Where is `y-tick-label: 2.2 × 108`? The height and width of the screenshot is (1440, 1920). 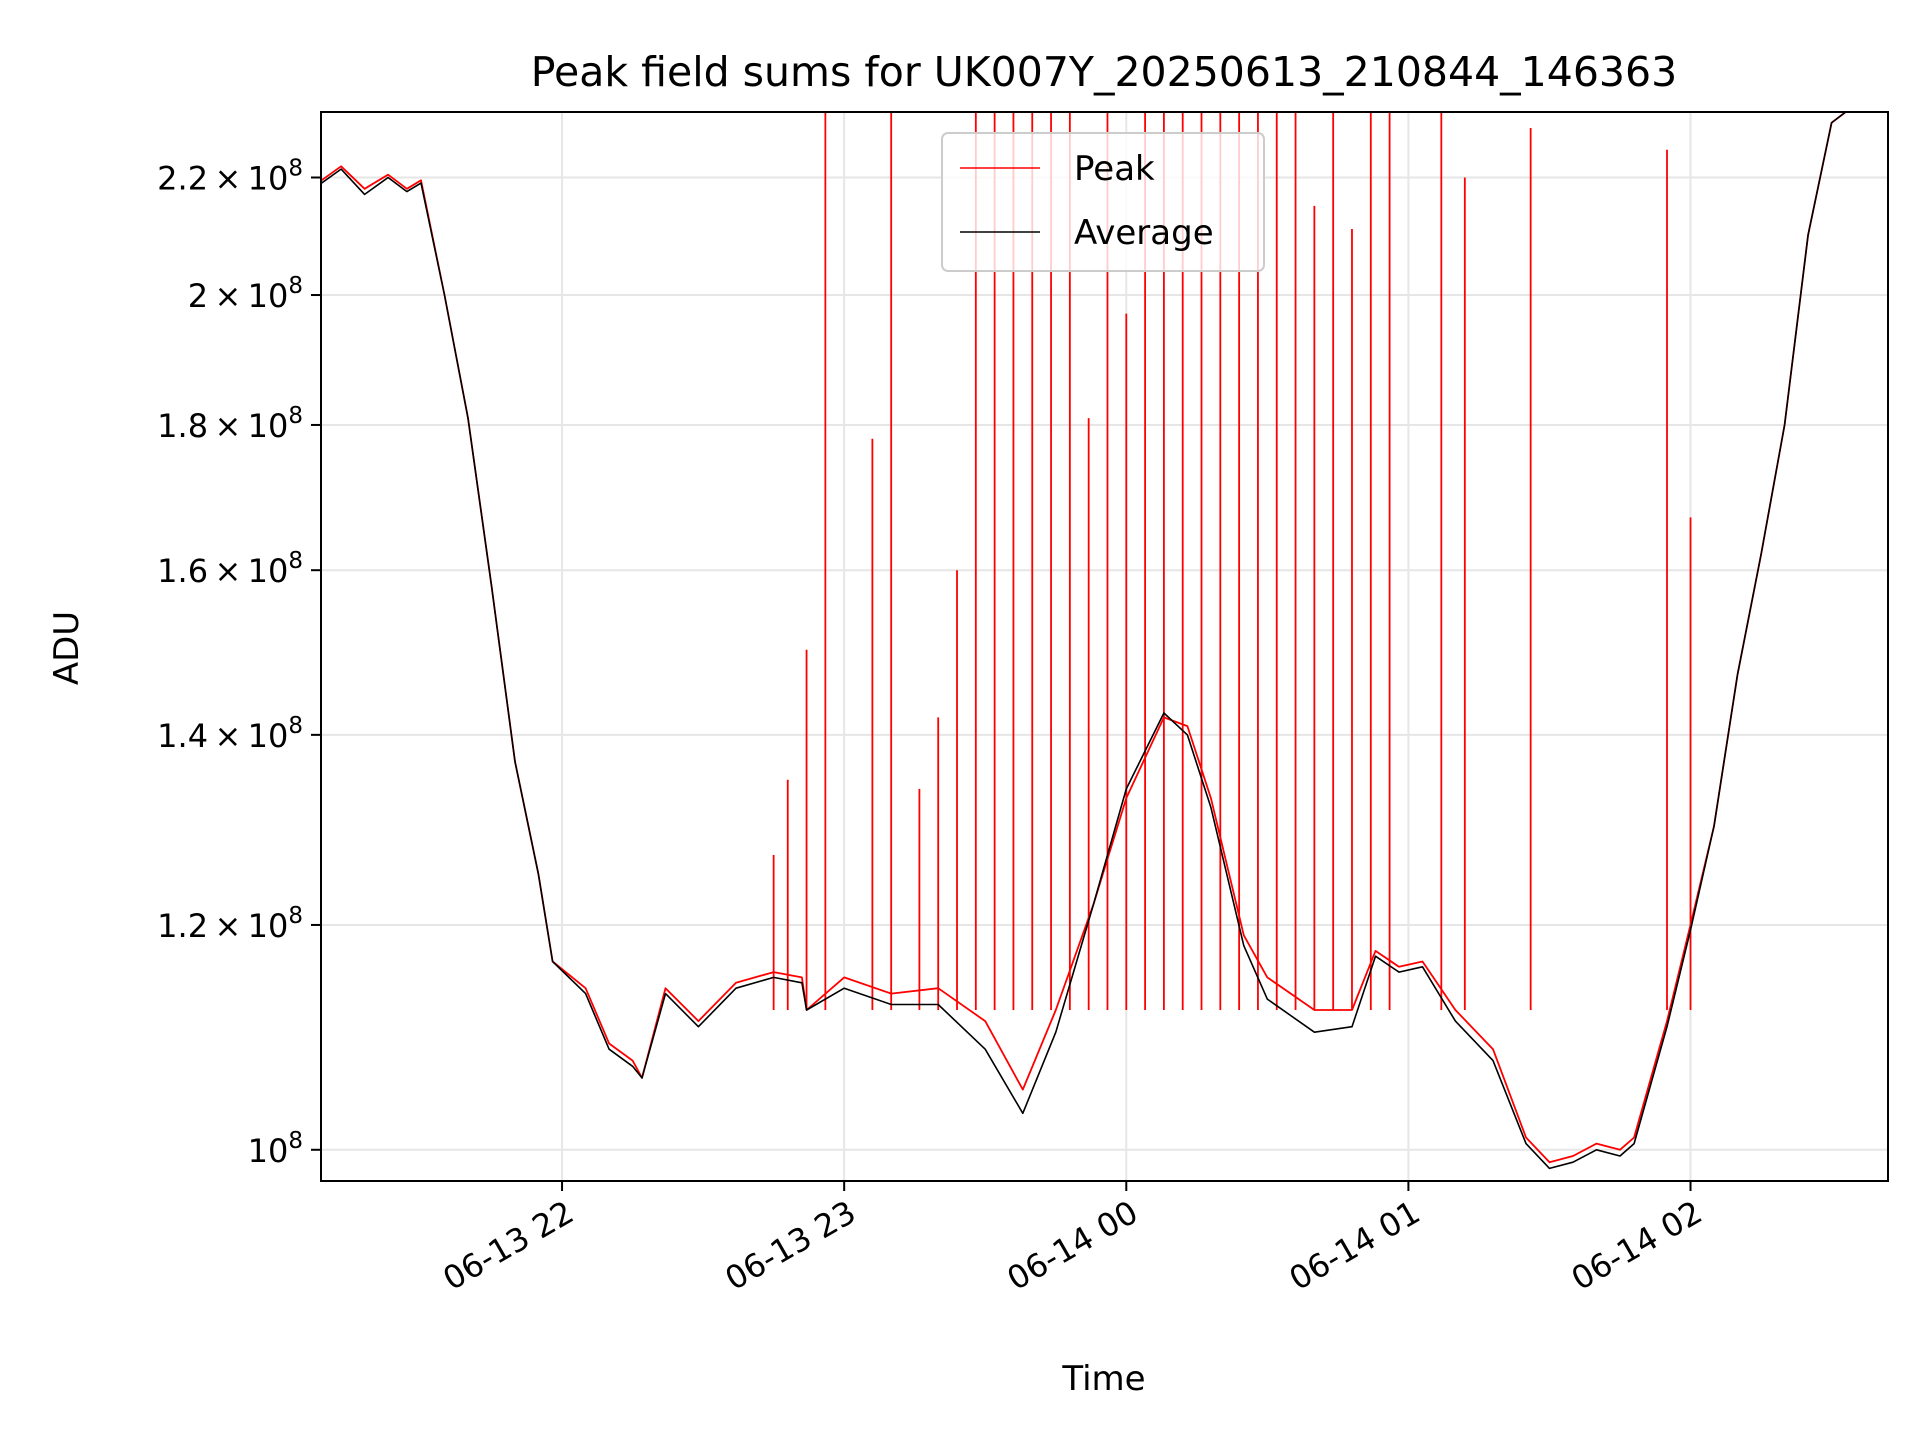 y-tick-label: 2.2 × 108 is located at coordinates (230, 176).